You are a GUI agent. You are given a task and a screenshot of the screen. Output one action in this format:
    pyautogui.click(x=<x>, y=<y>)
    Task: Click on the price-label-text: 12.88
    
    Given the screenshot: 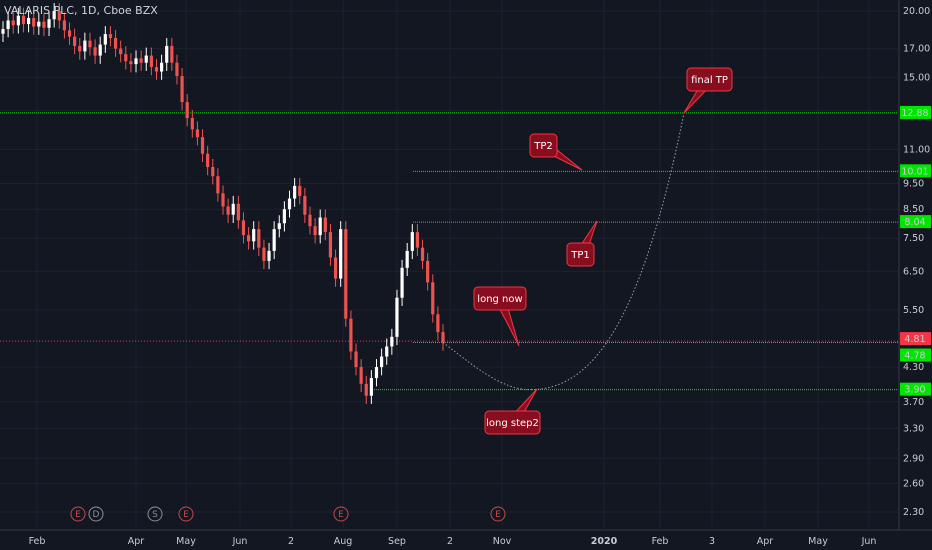 What is the action you would take?
    pyautogui.click(x=914, y=113)
    